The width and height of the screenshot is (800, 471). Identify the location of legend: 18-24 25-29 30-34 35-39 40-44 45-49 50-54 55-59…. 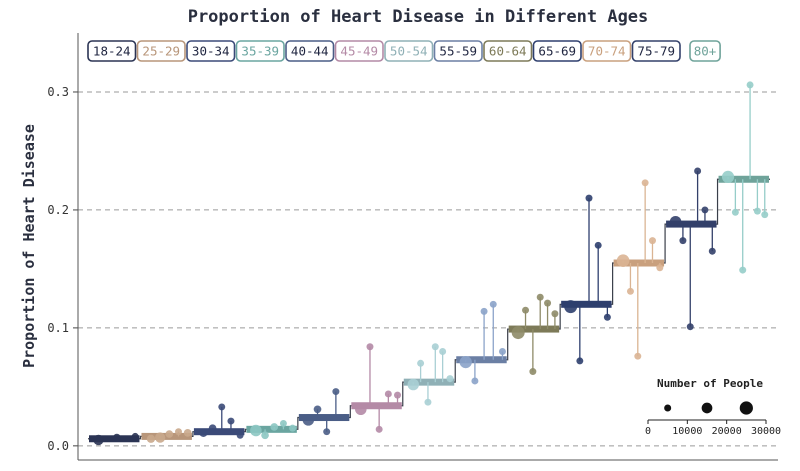
(404, 51).